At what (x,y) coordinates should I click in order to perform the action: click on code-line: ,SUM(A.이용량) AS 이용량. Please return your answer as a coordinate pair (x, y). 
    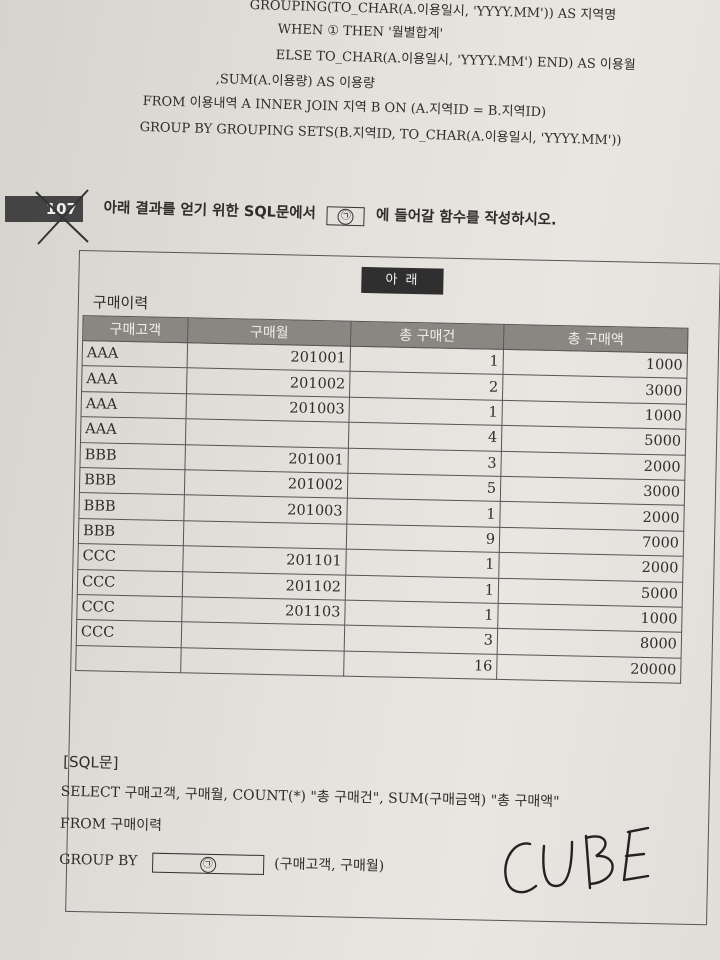
    Looking at the image, I should click on (295, 81).